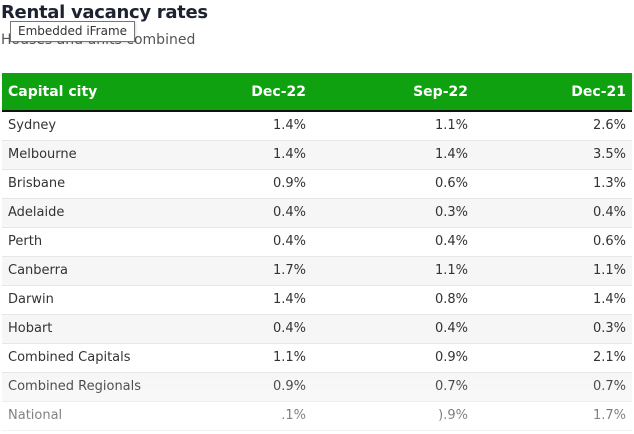  Describe the element at coordinates (451, 154) in the screenshot. I see `sep-22-cell: 1.4%` at that location.